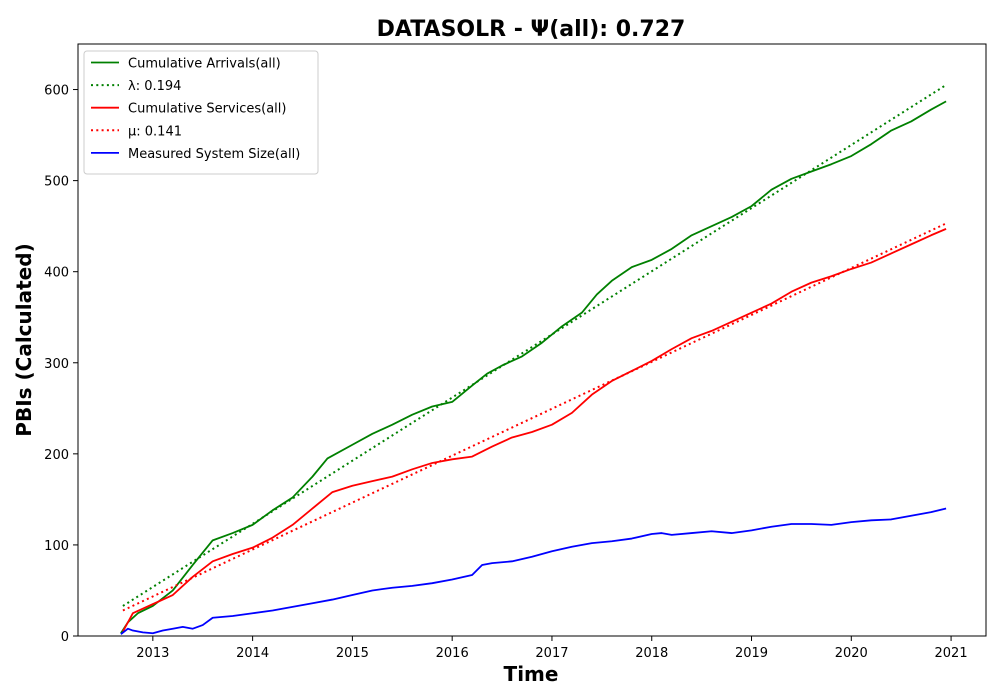 This screenshot has width=1000, height=700. What do you see at coordinates (751, 653) in the screenshot?
I see `x-tick-label: 2019` at bounding box center [751, 653].